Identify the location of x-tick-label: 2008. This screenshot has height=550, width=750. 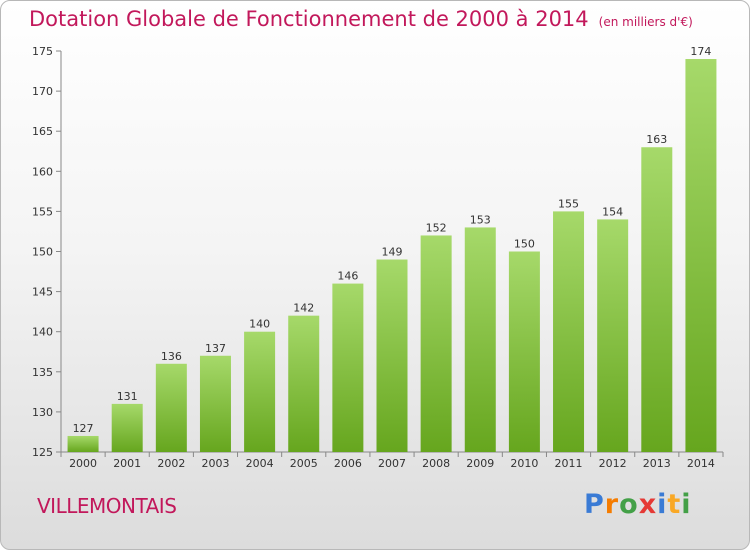
(436, 463).